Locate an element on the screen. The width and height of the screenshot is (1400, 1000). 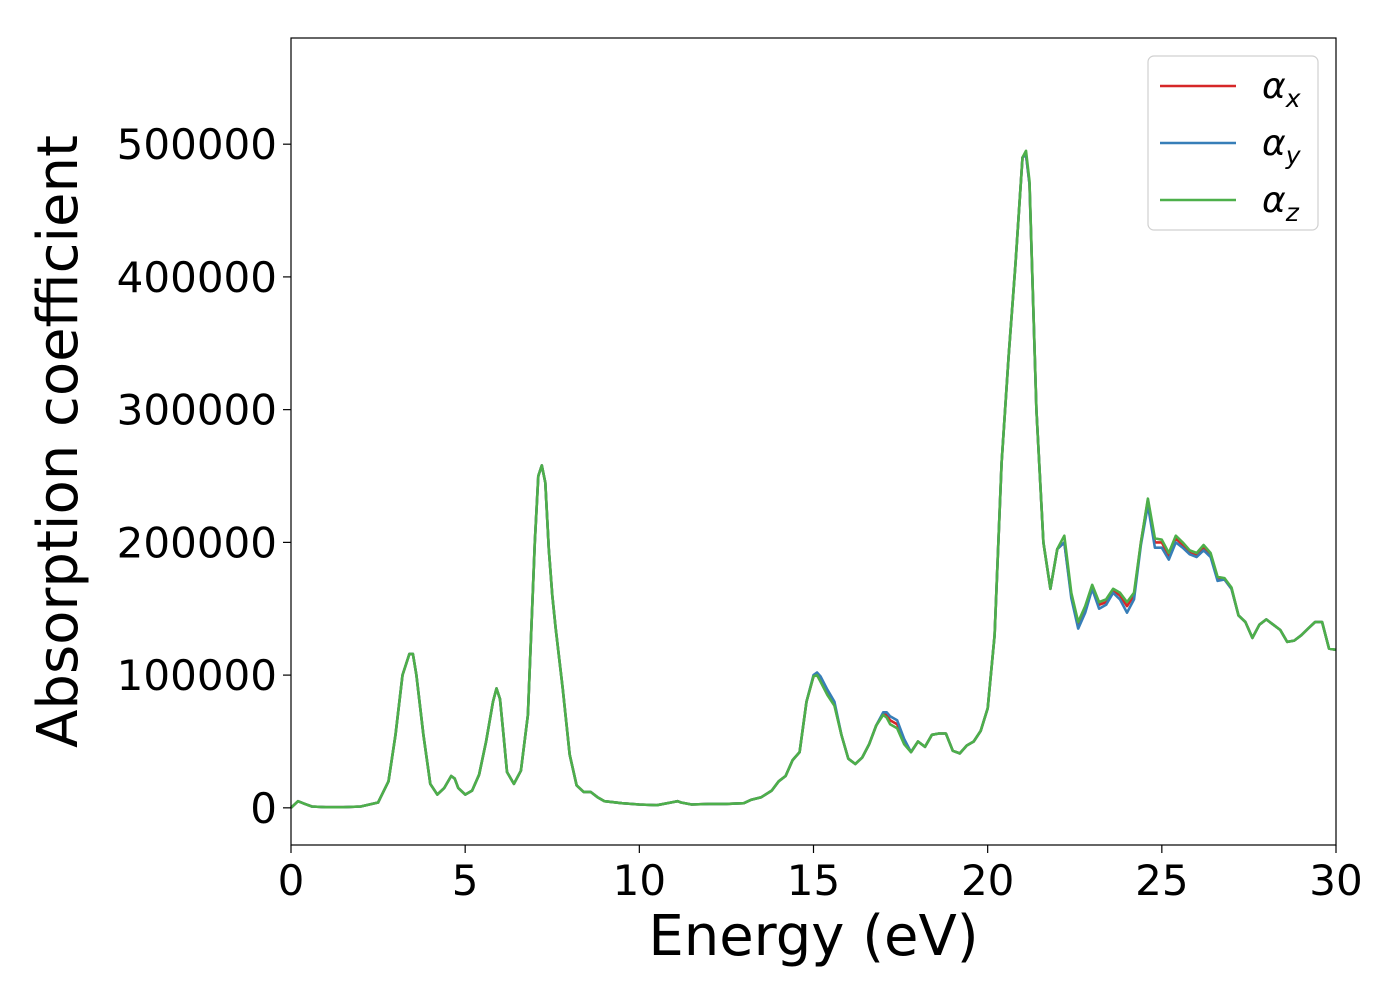
x-tick-label: 15 is located at coordinates (813, 880).